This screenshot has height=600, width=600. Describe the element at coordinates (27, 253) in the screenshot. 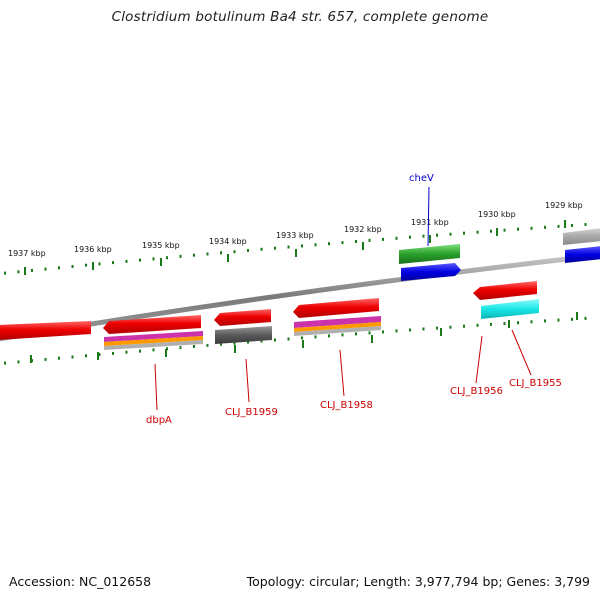

I see `tick-label: 1937 kbp` at that location.